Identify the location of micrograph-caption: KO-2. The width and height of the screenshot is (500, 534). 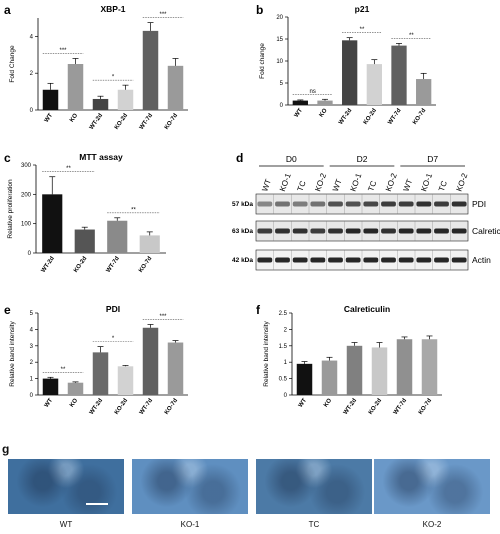
(432, 524).